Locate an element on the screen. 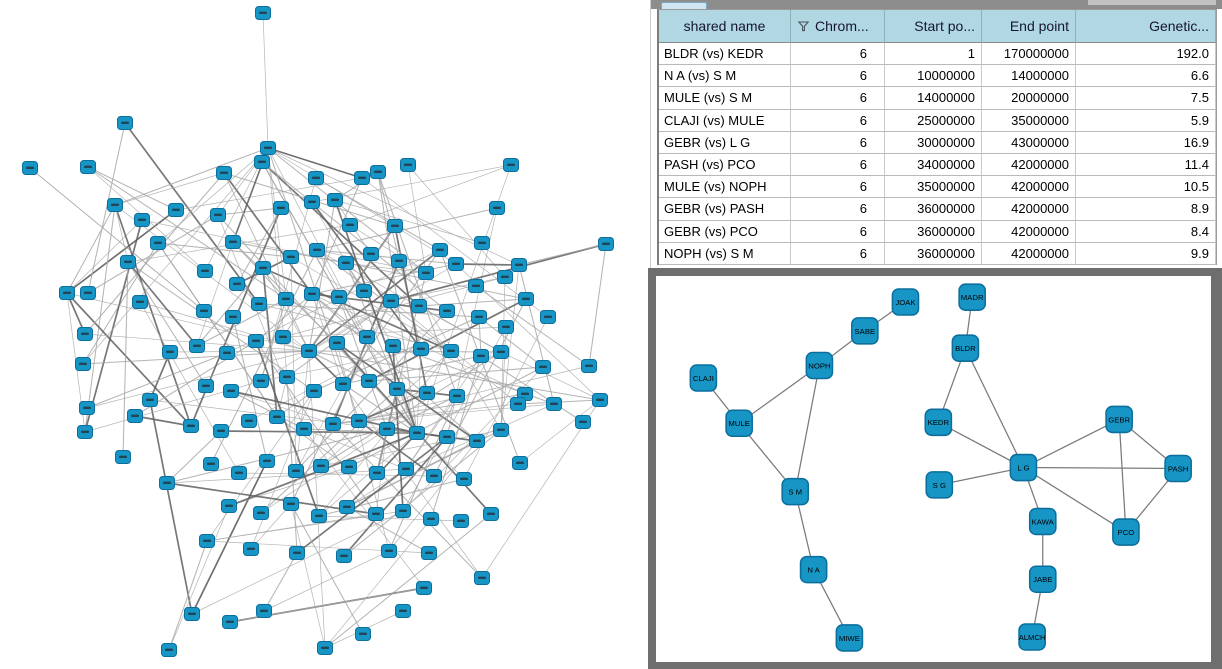 The width and height of the screenshot is (1222, 669). network-node: PASH is located at coordinates (1178, 468).